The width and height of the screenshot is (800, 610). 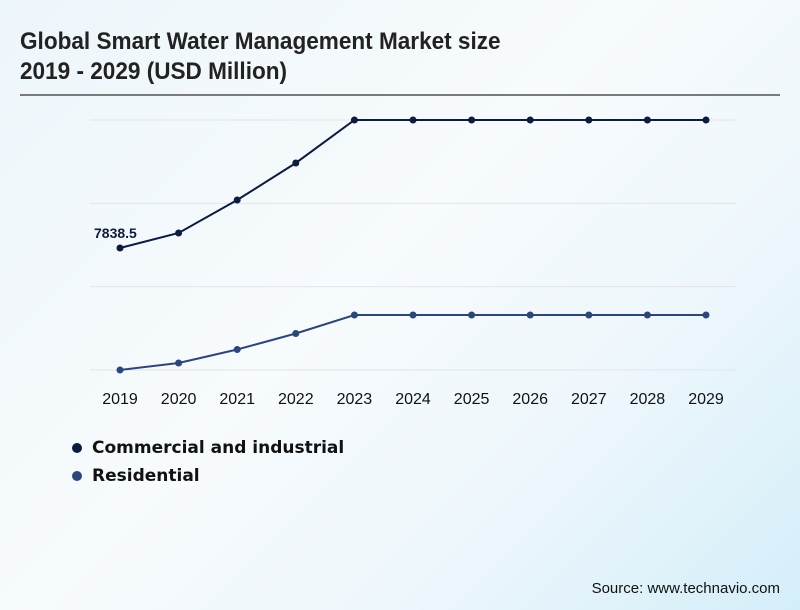 I want to click on legend-marker-residential, so click(x=77, y=476).